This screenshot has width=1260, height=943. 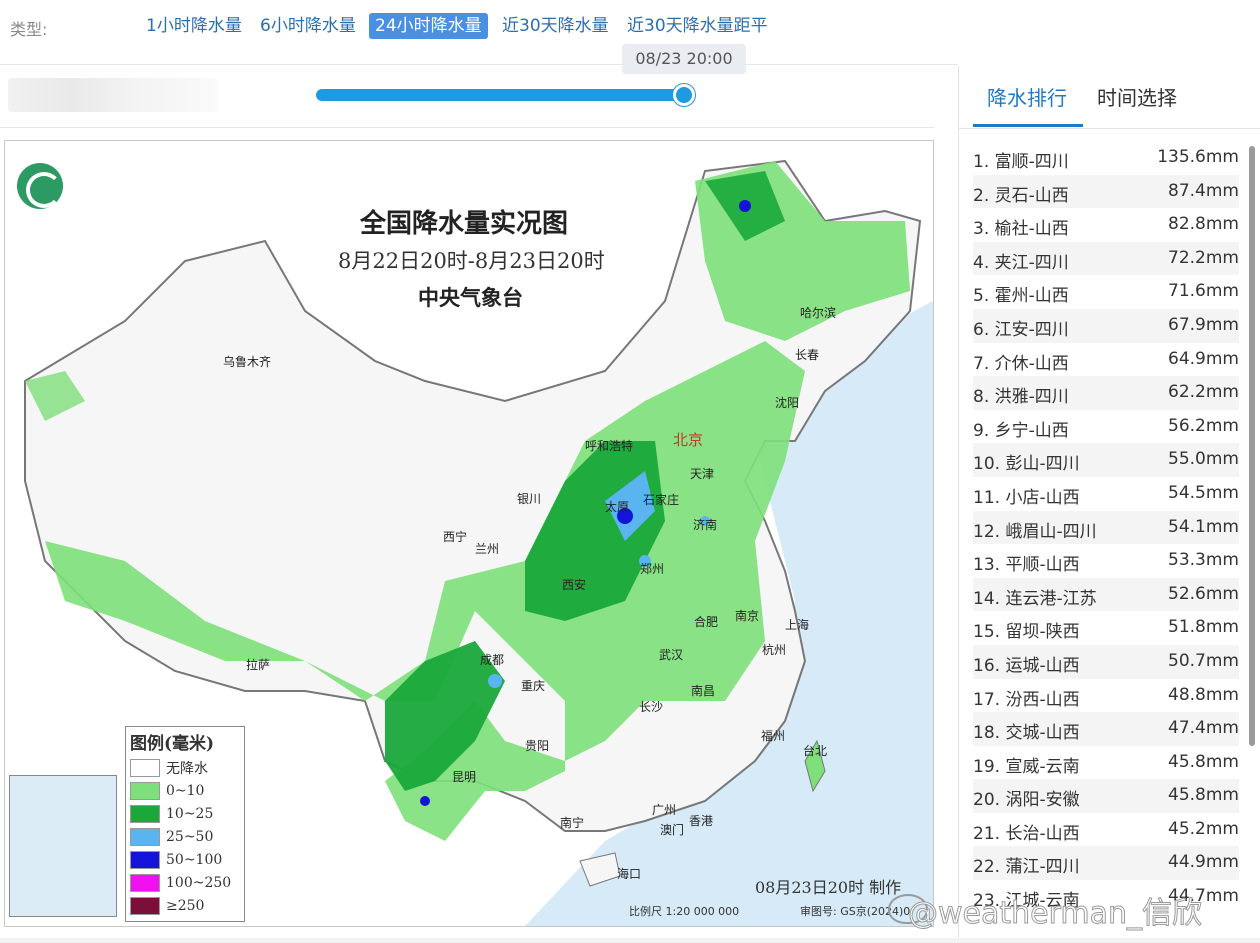 What do you see at coordinates (815, 751) in the screenshot?
I see `city-label: 台北` at bounding box center [815, 751].